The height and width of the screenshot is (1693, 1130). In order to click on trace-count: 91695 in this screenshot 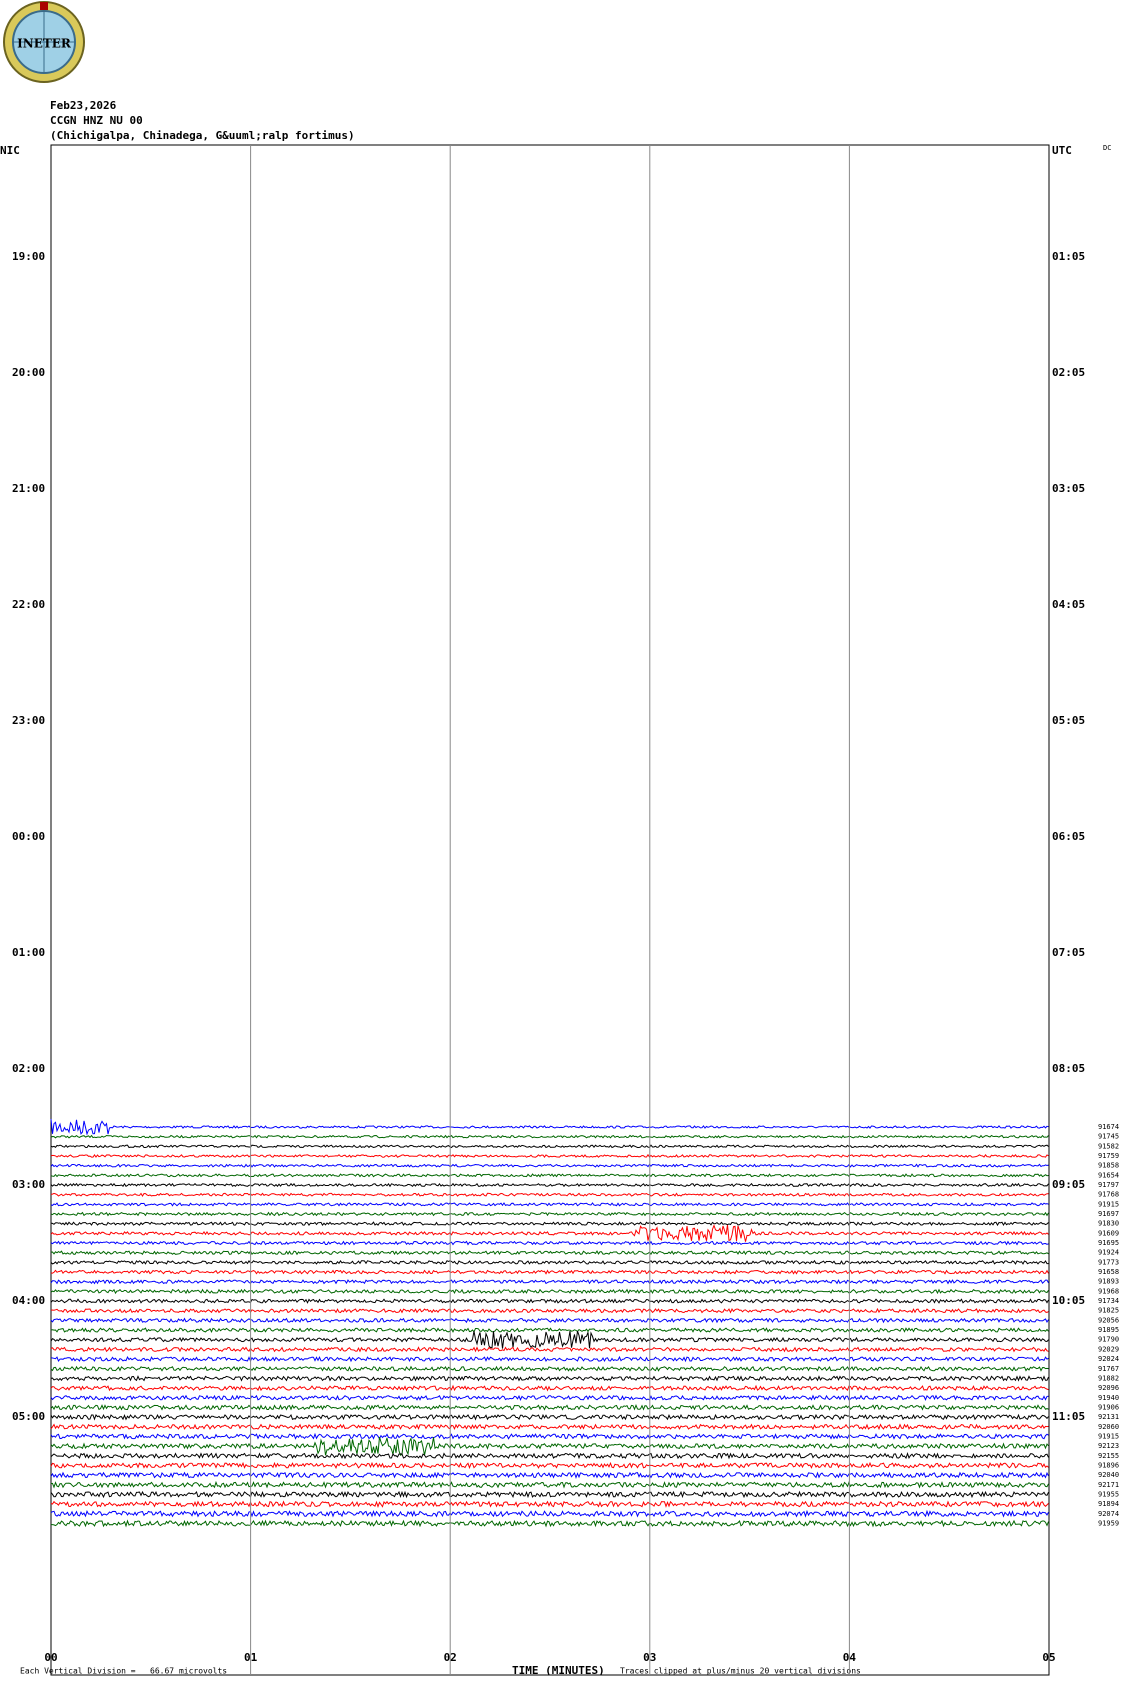, I will do `click(1108, 1243)`.